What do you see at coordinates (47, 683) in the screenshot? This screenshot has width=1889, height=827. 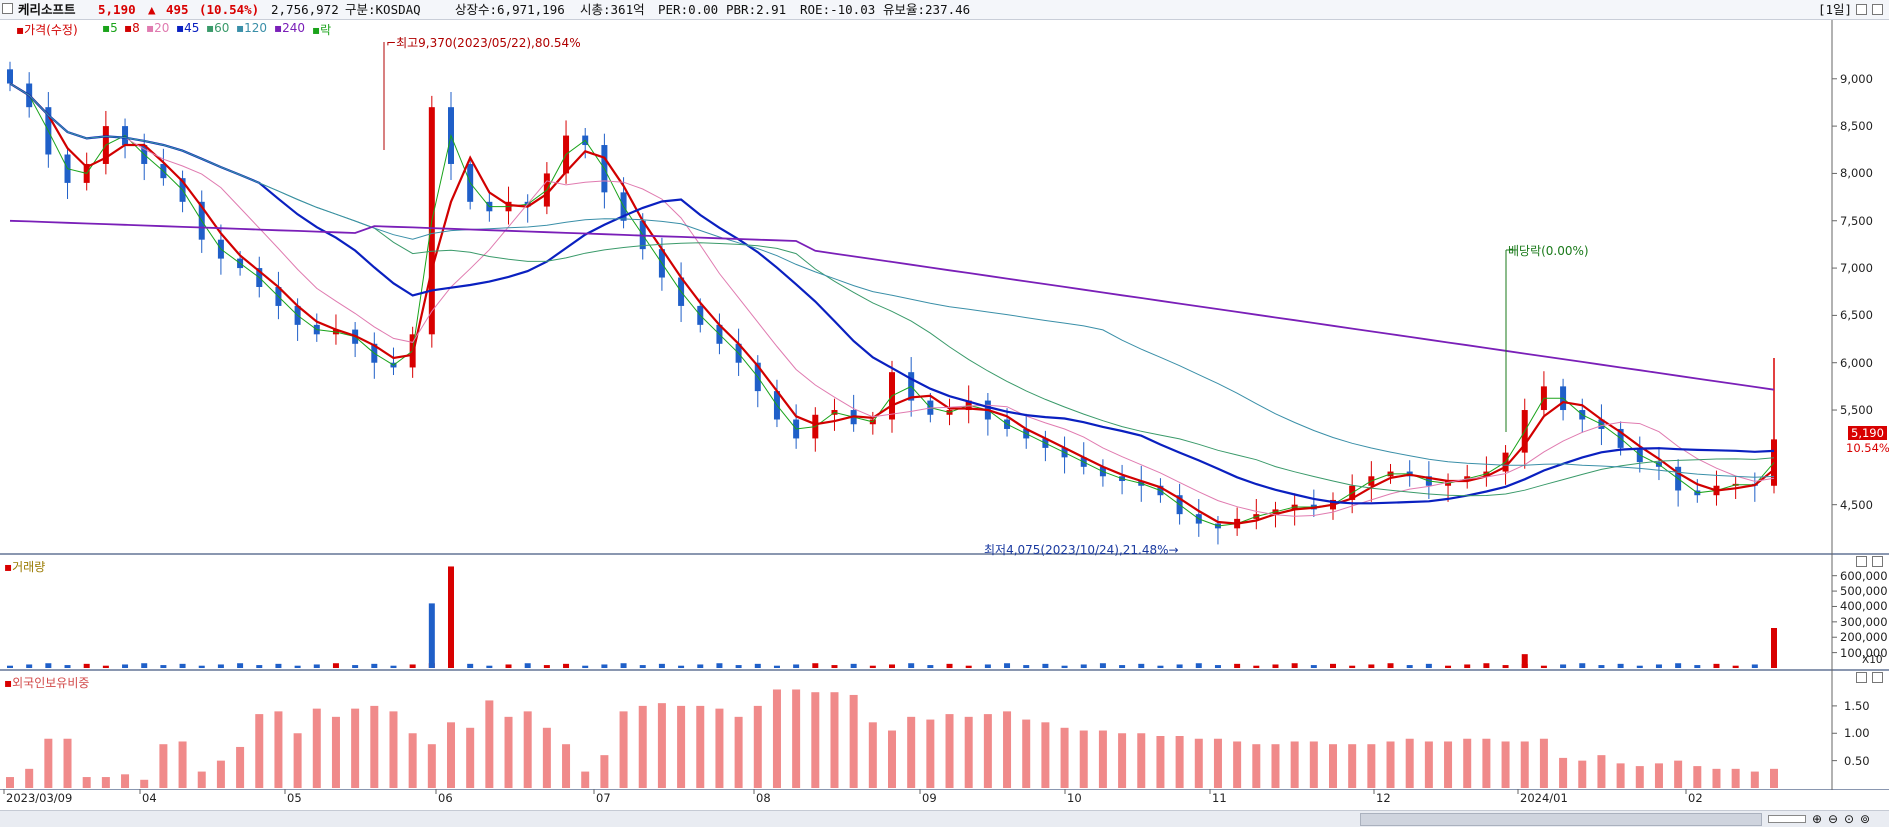 I see `foreign-panel-title: ▪외국인보유비중` at bounding box center [47, 683].